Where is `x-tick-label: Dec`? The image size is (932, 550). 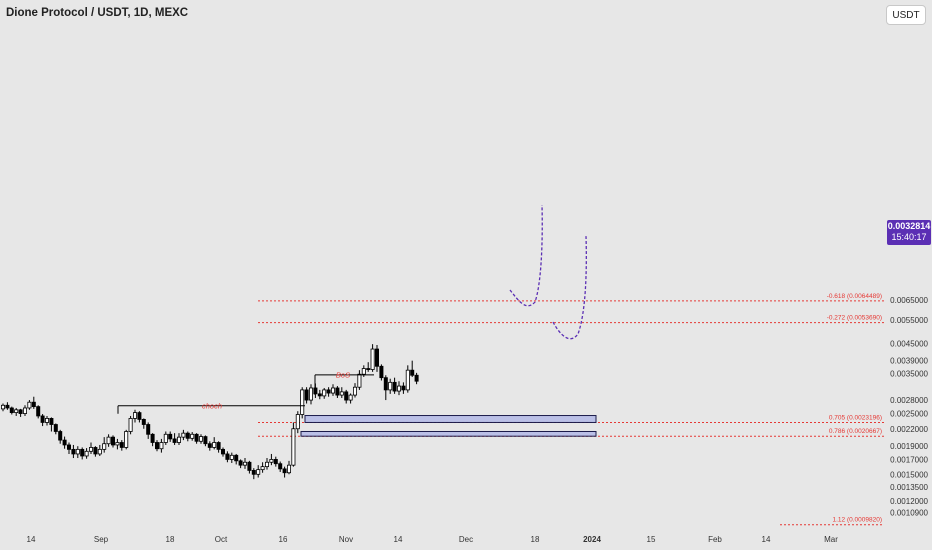 x-tick-label: Dec is located at coordinates (466, 539).